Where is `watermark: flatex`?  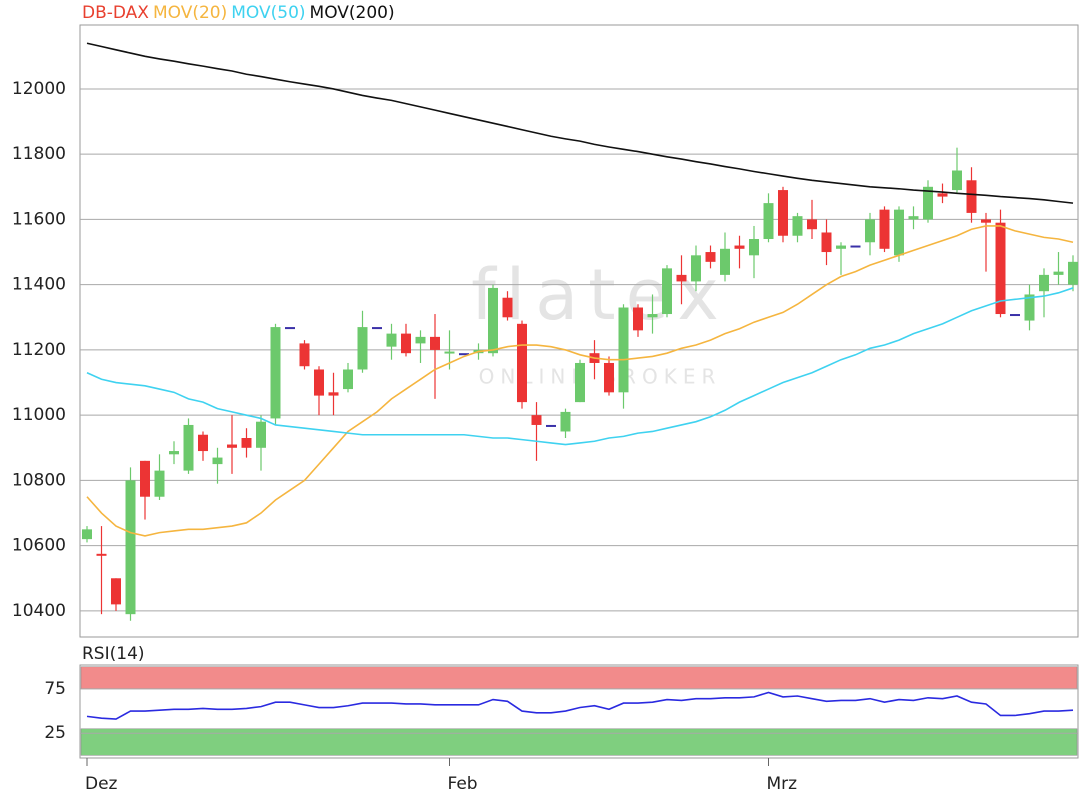
watermark: flatex is located at coordinates (600, 295).